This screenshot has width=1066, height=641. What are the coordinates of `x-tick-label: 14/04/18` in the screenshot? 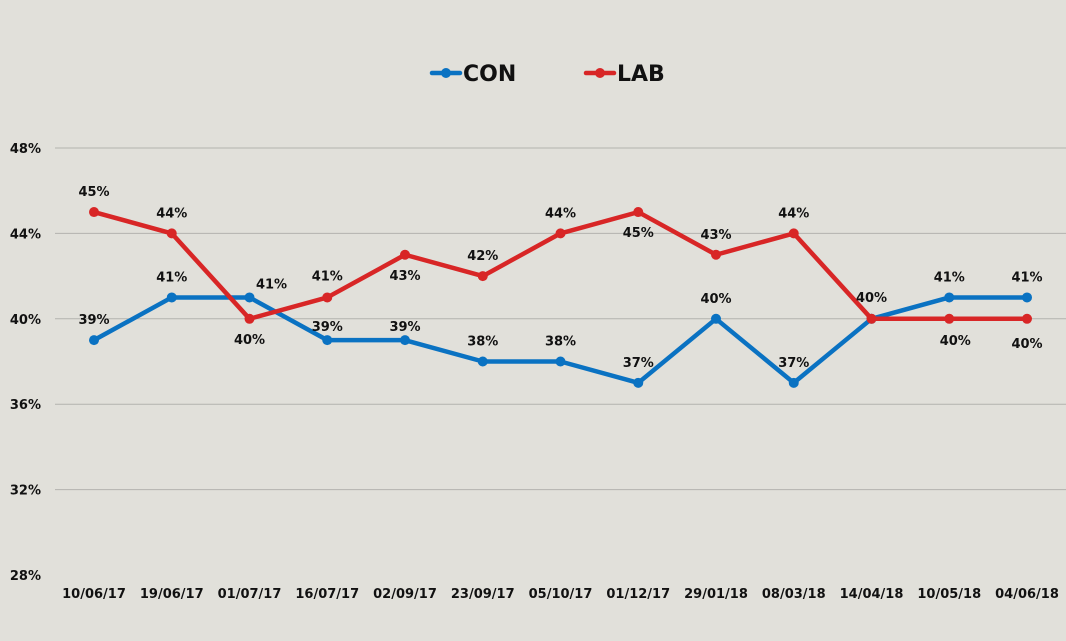 It's located at (872, 594).